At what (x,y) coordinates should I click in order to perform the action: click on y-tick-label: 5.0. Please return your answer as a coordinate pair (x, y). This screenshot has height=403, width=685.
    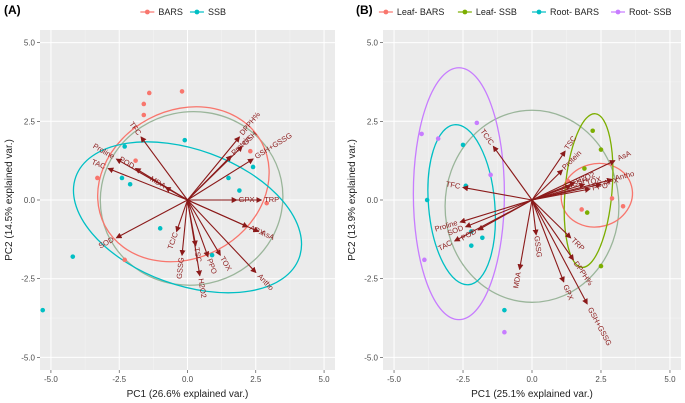
    Looking at the image, I should click on (30, 43).